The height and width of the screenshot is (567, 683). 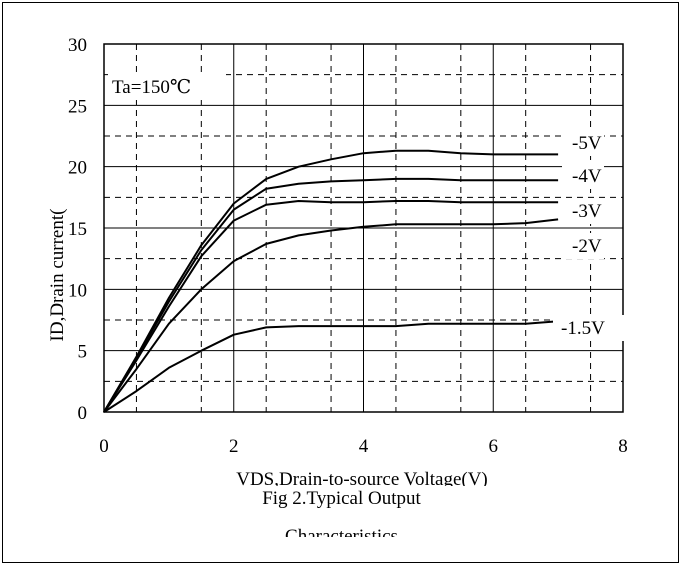 I want to click on y-tick-label: 0, so click(x=83, y=413).